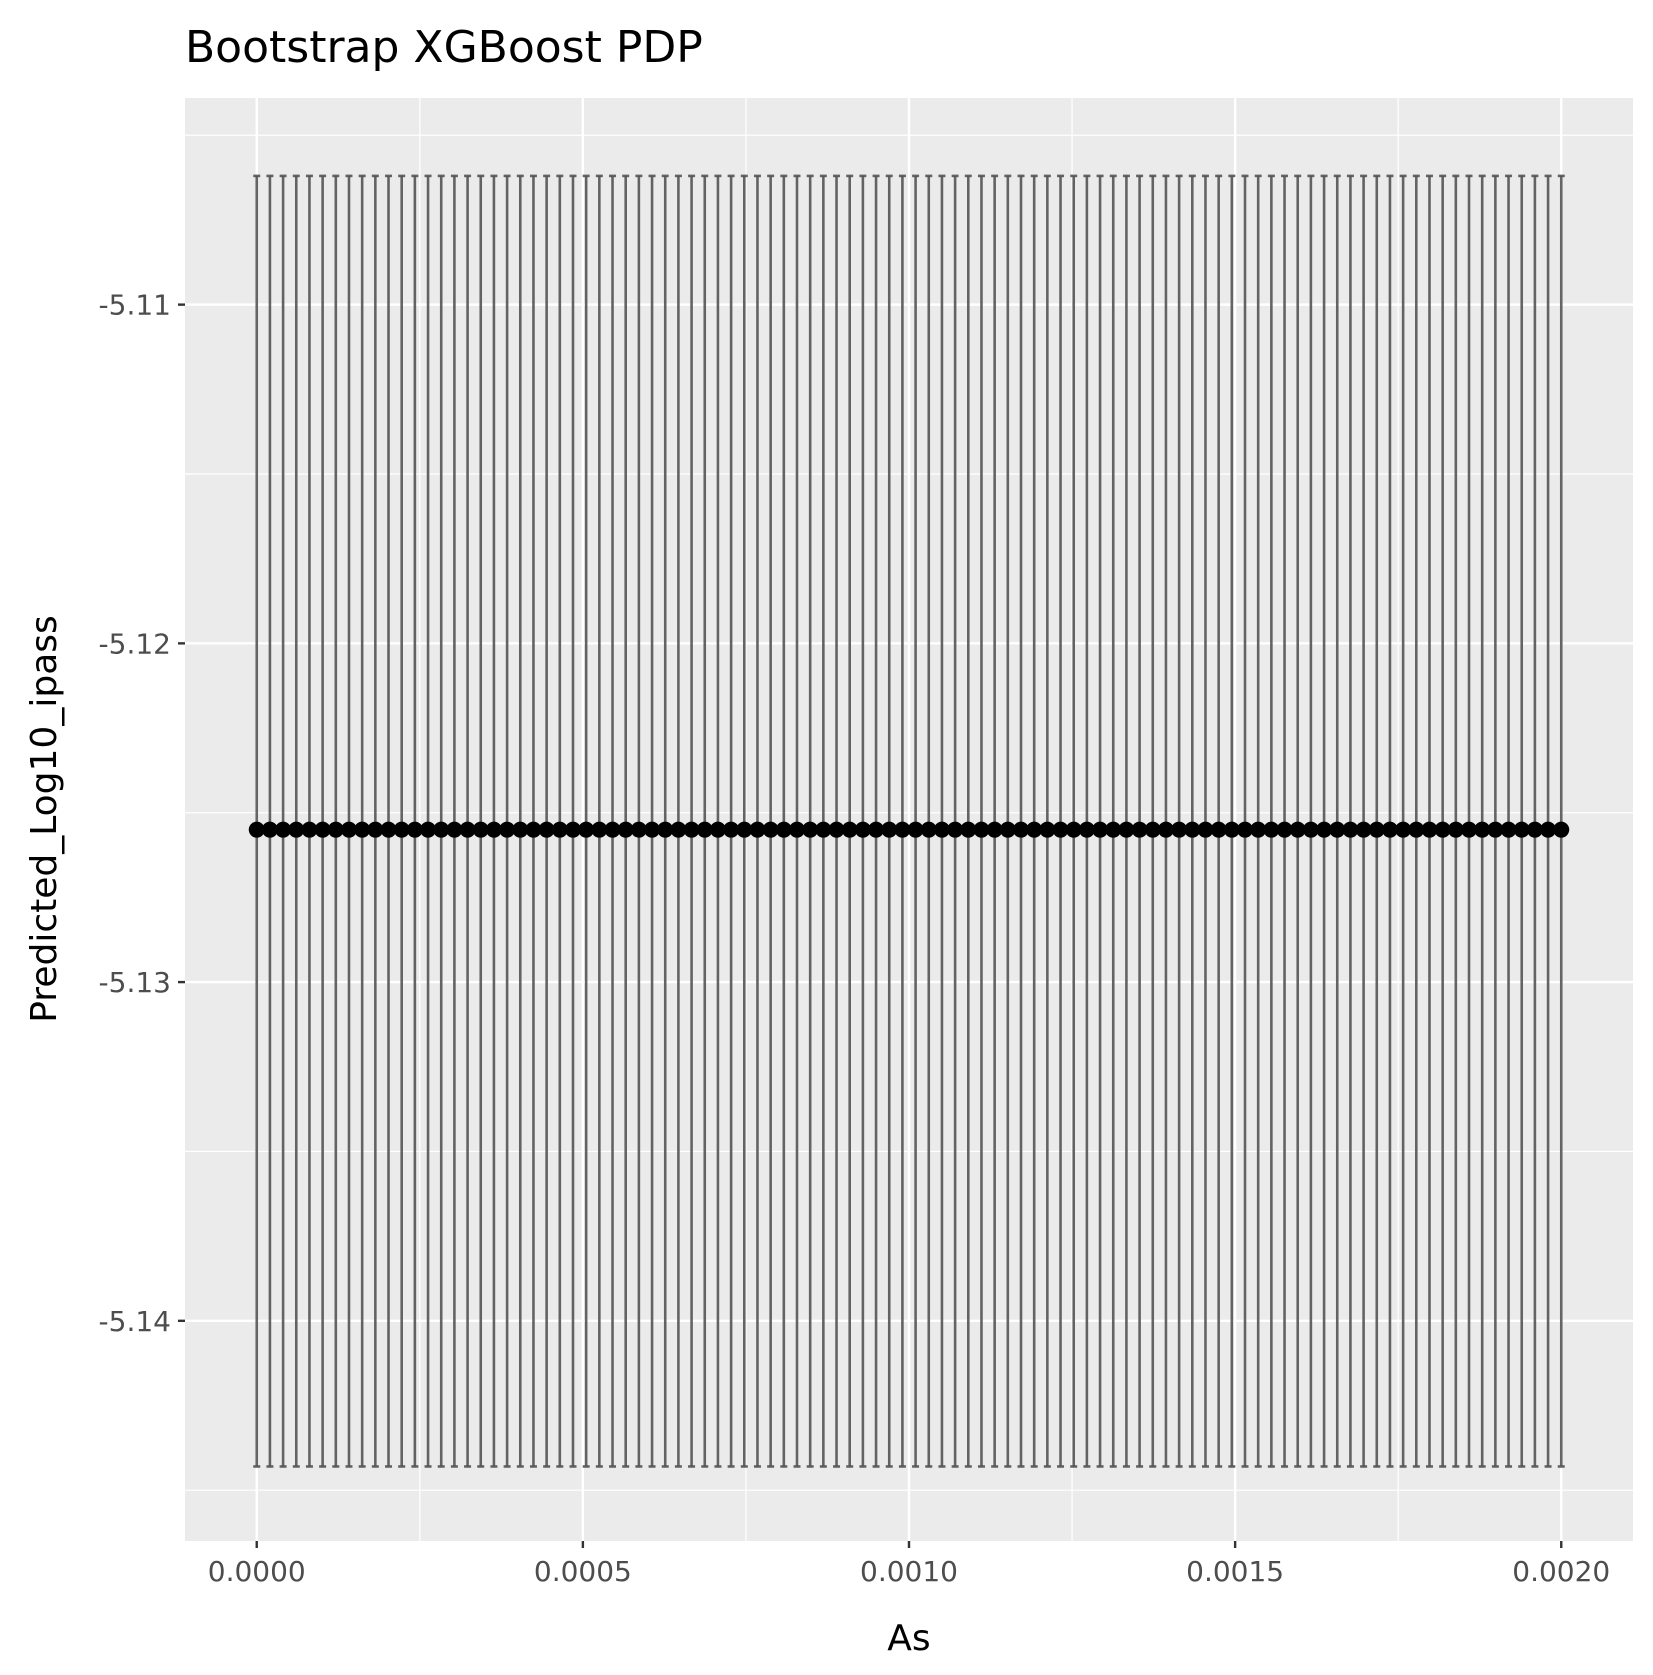 The image size is (1653, 1675). Describe the element at coordinates (908, 1638) in the screenshot. I see `x-axis-title: As` at that location.